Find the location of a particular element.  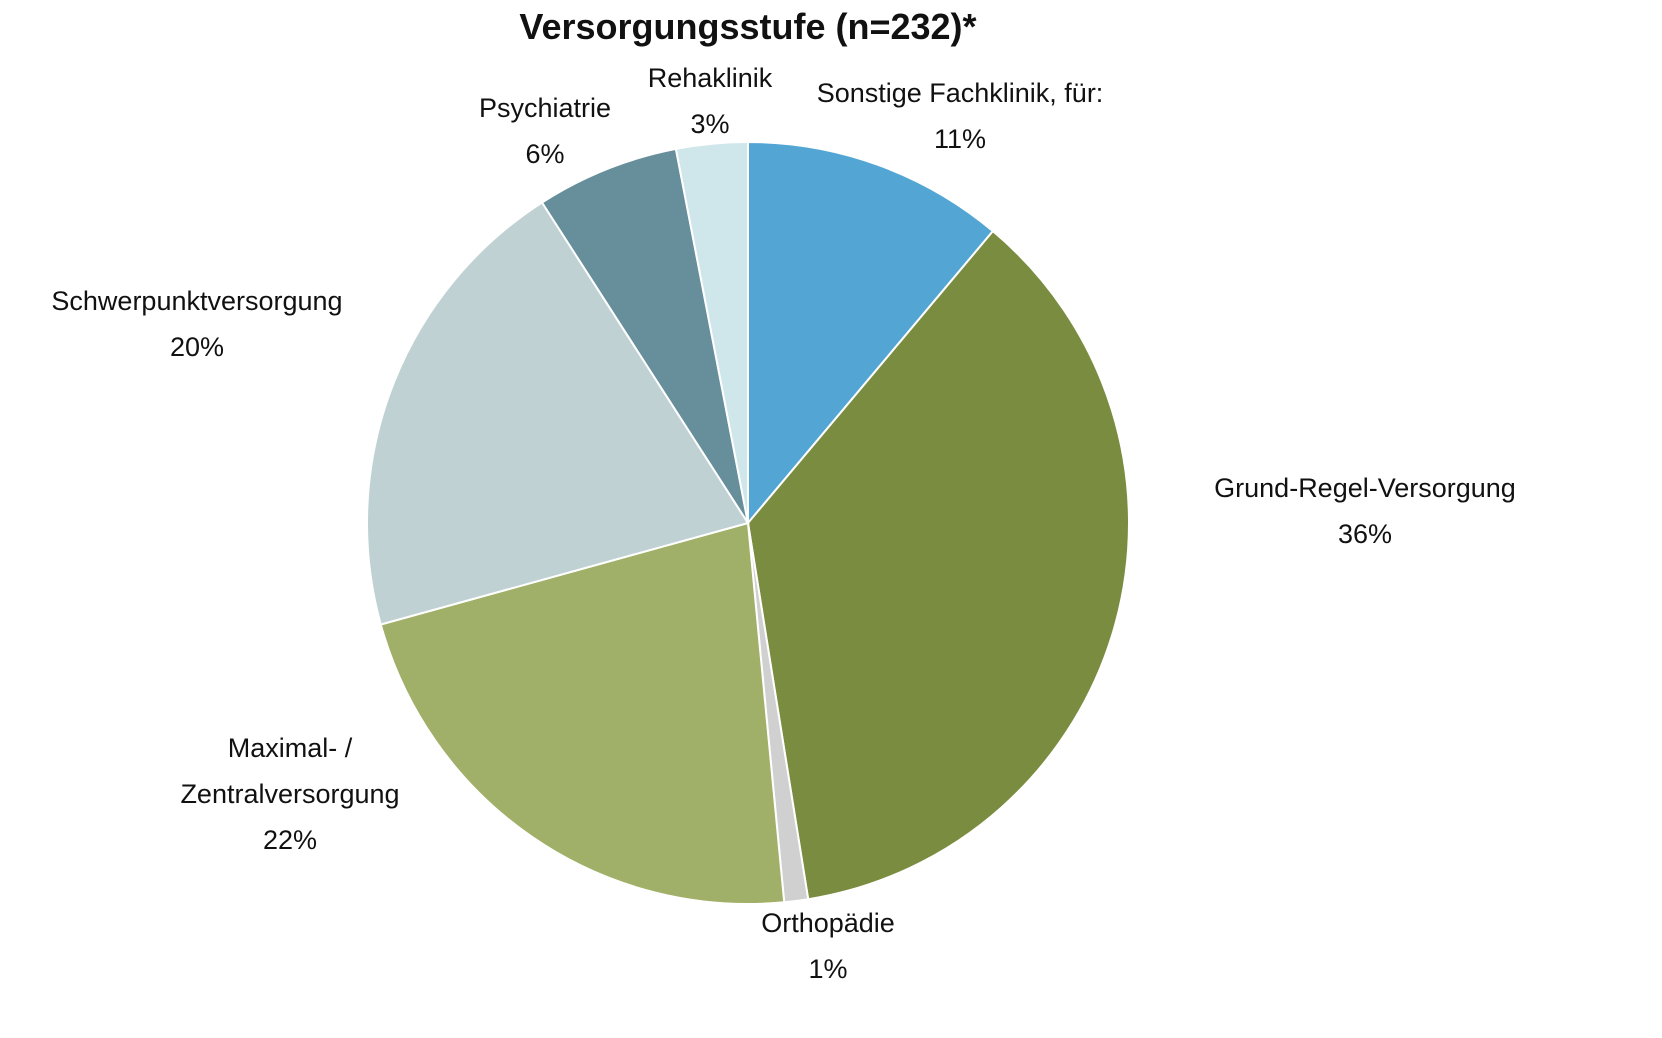

value-label: 36% is located at coordinates (1365, 534).